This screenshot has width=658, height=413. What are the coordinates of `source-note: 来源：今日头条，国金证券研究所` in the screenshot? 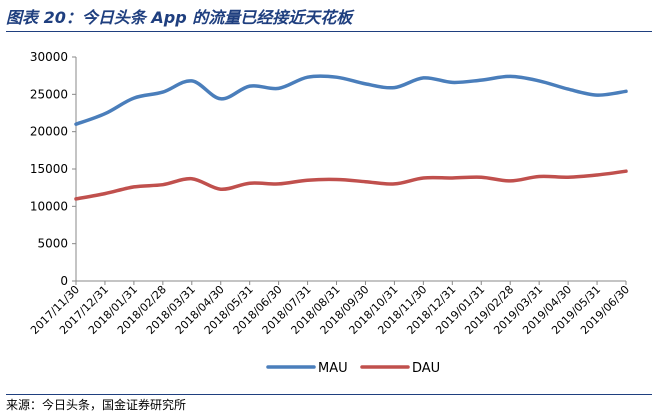 It's located at (96, 405).